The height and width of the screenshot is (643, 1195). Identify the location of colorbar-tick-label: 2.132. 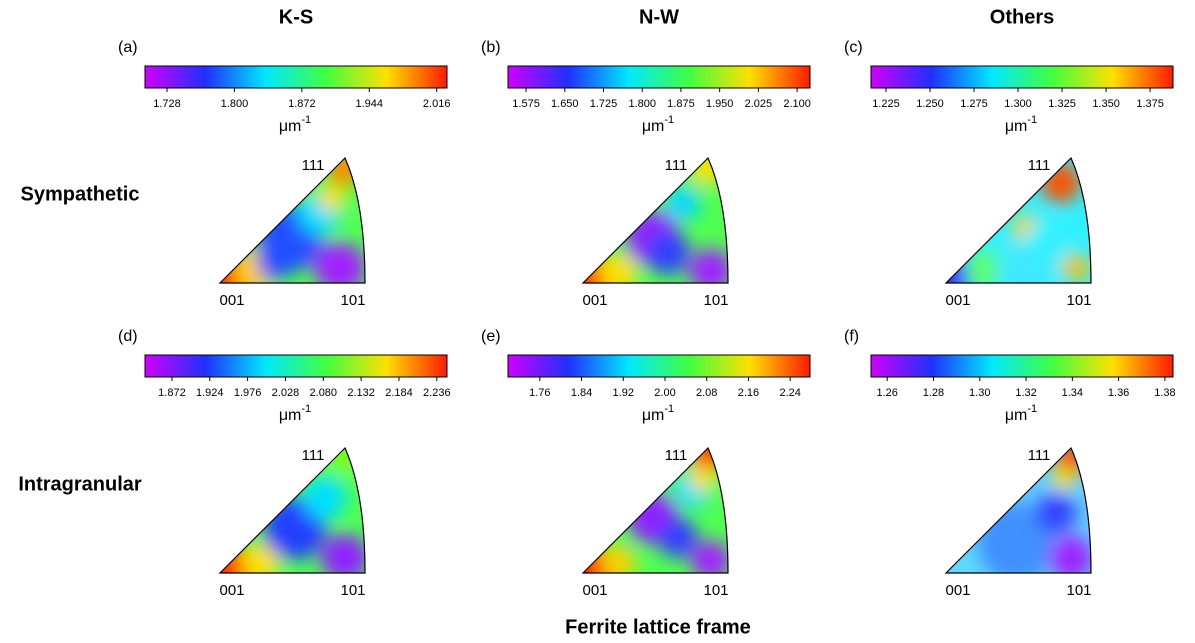
(361, 393).